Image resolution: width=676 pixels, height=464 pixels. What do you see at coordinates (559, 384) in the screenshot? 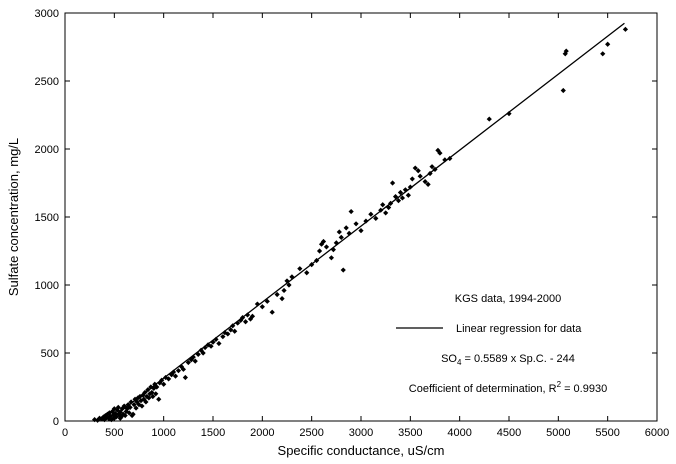
I see `r2-superscript: 2` at bounding box center [559, 384].